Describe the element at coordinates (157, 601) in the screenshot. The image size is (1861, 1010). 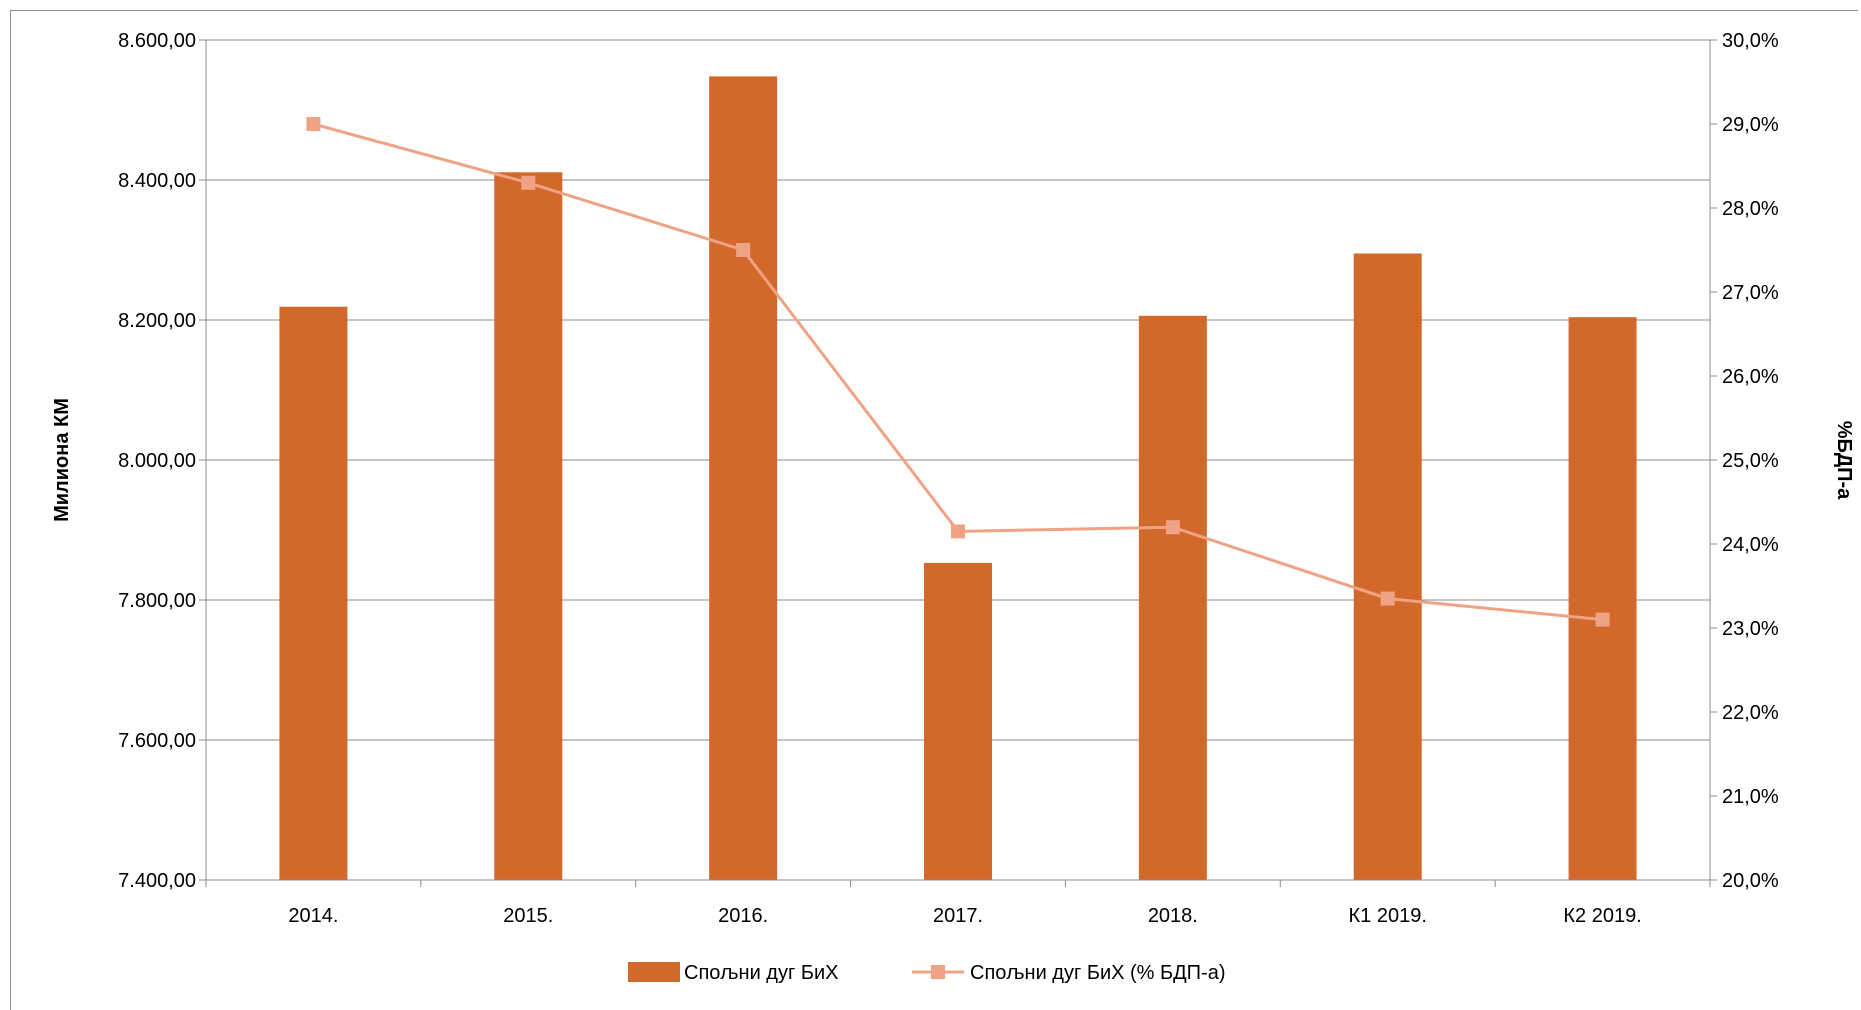
I see `left-tick-label: 7.800,00` at that location.